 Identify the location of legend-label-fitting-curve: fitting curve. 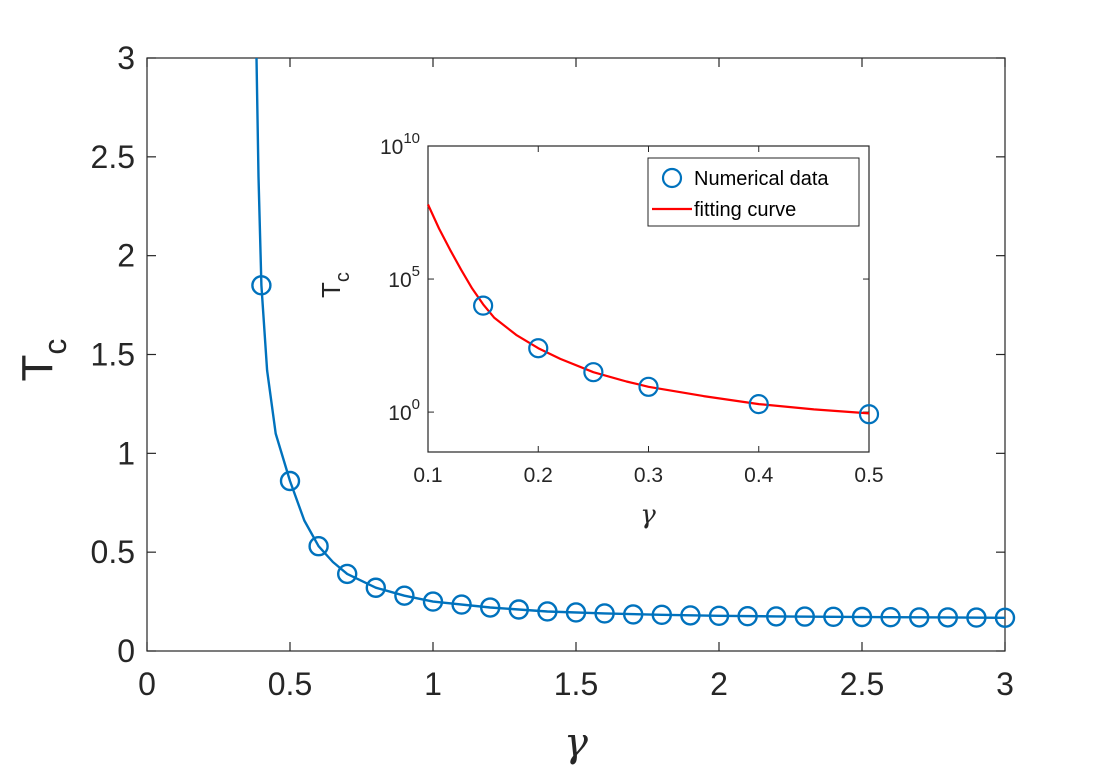
(745, 210).